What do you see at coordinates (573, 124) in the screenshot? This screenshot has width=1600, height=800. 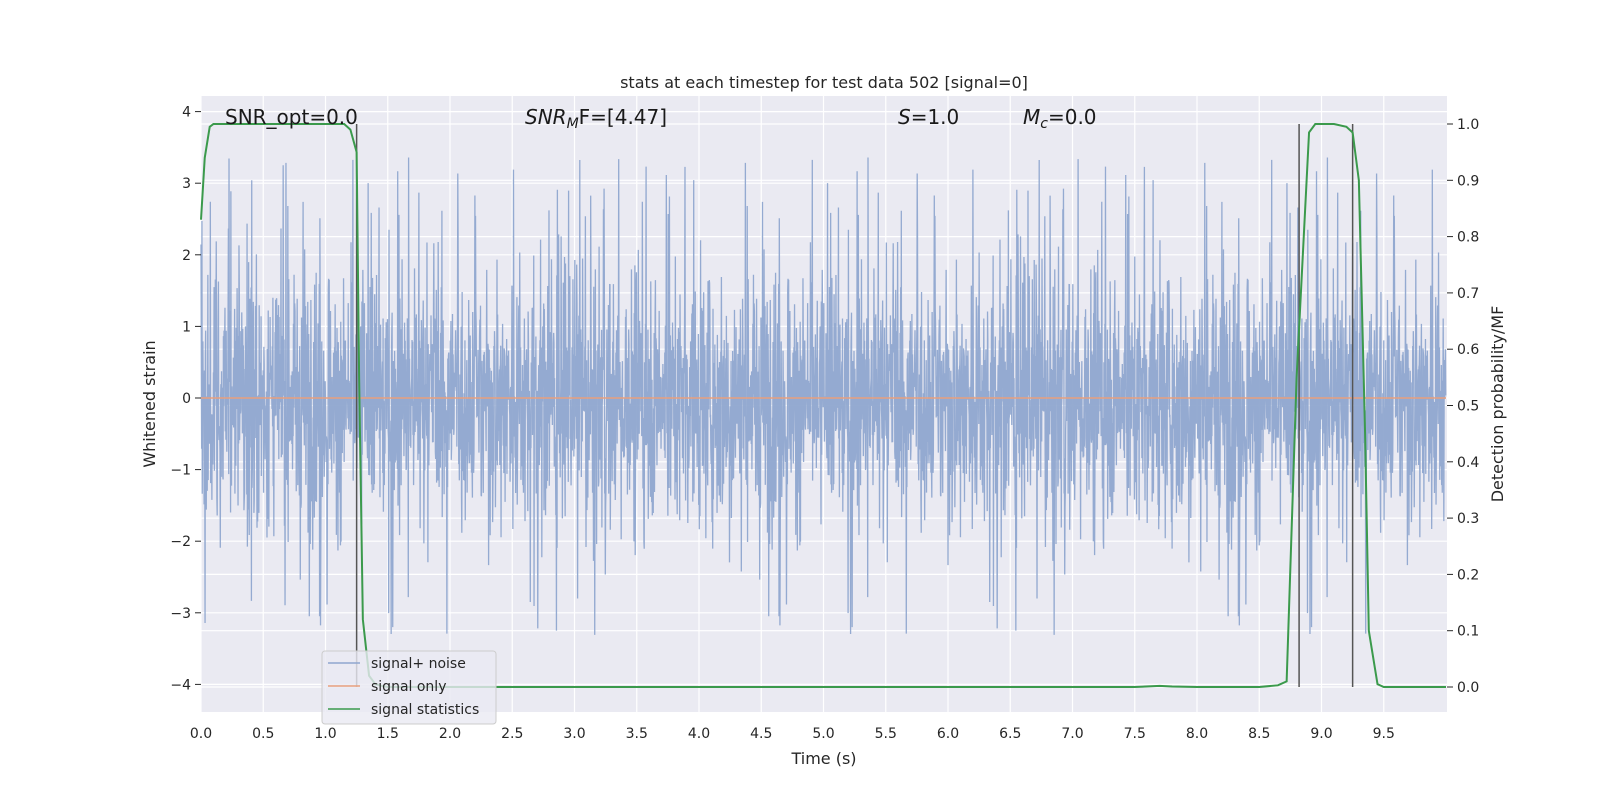 I see `snr-mf-subscript: M` at bounding box center [573, 124].